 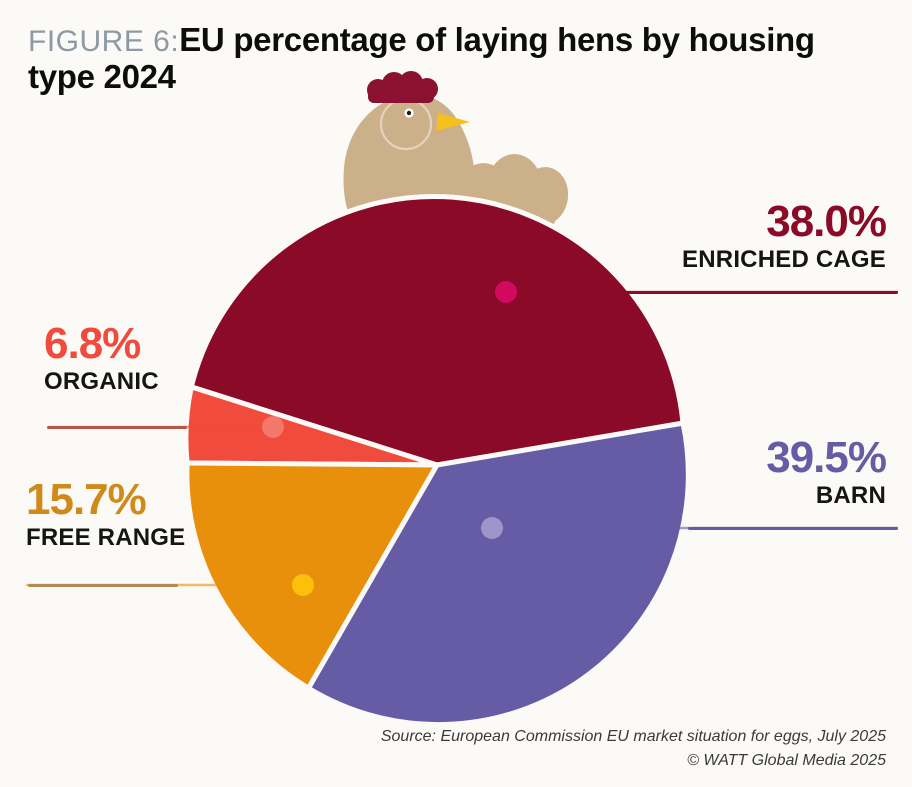 I want to click on callout-barn-label: BARN, so click(x=850, y=495).